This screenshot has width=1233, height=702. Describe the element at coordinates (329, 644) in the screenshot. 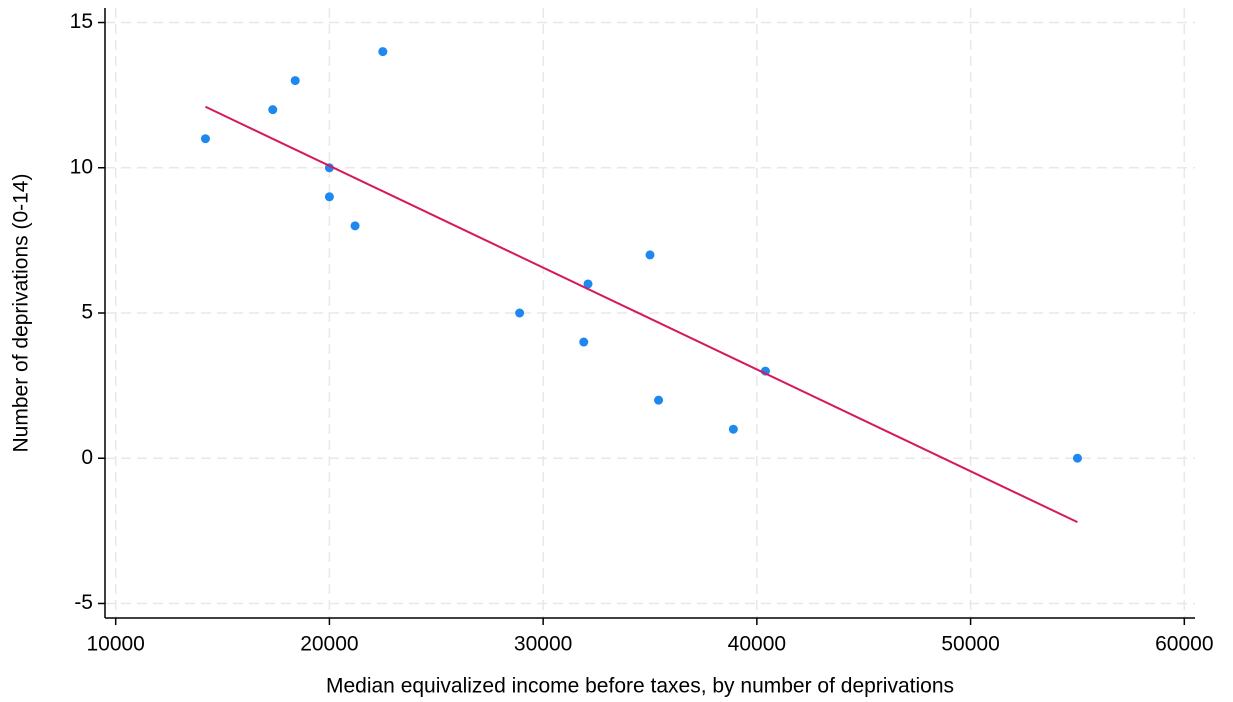

I see `x-tick-label: 20000` at that location.